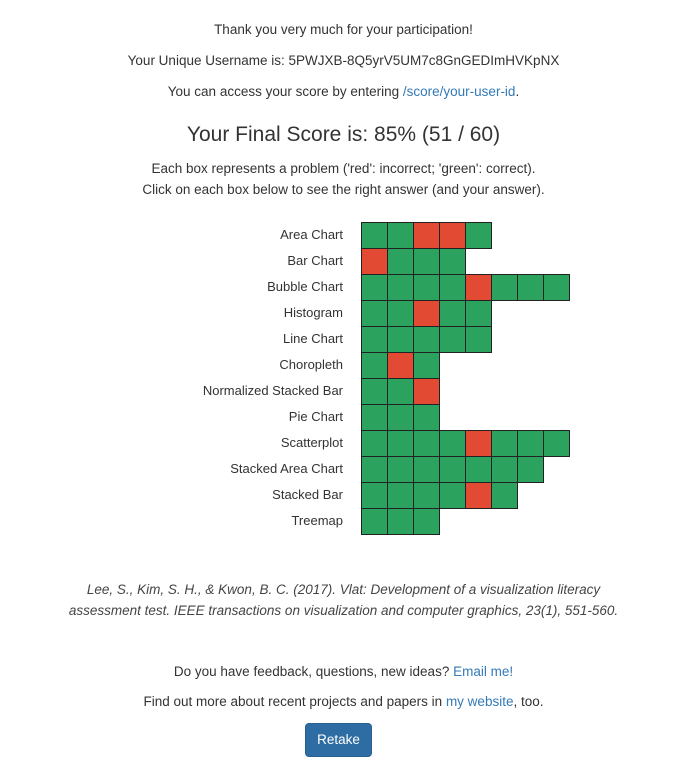 This screenshot has width=687, height=782. Describe the element at coordinates (286, 468) in the screenshot. I see `row-label: Stacked Area Chart` at that location.